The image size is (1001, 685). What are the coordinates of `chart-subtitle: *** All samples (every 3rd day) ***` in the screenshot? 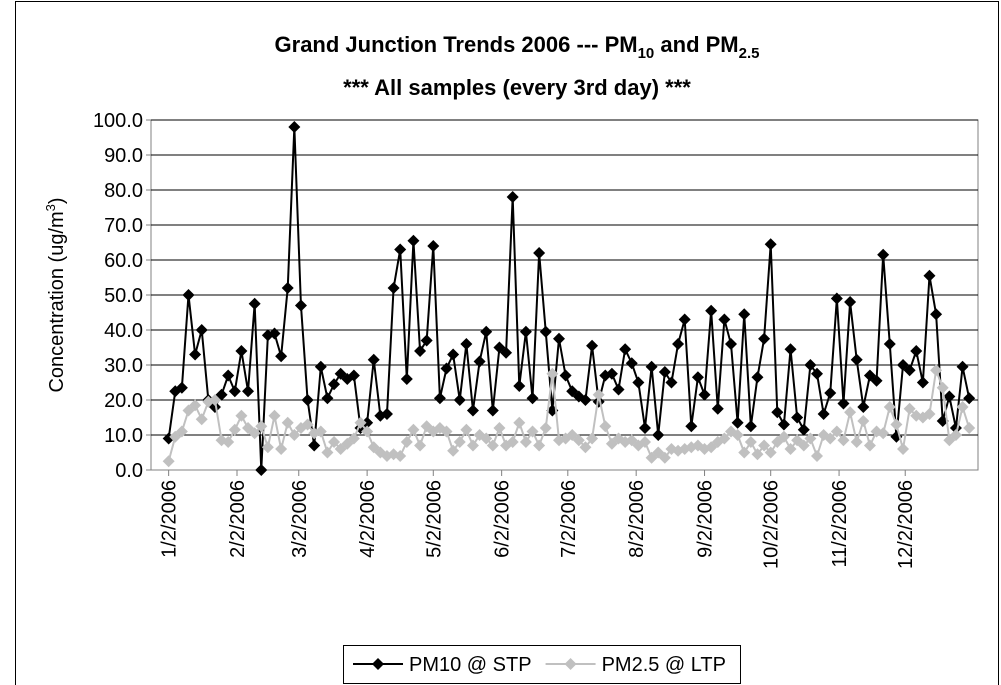 It's located at (517, 87).